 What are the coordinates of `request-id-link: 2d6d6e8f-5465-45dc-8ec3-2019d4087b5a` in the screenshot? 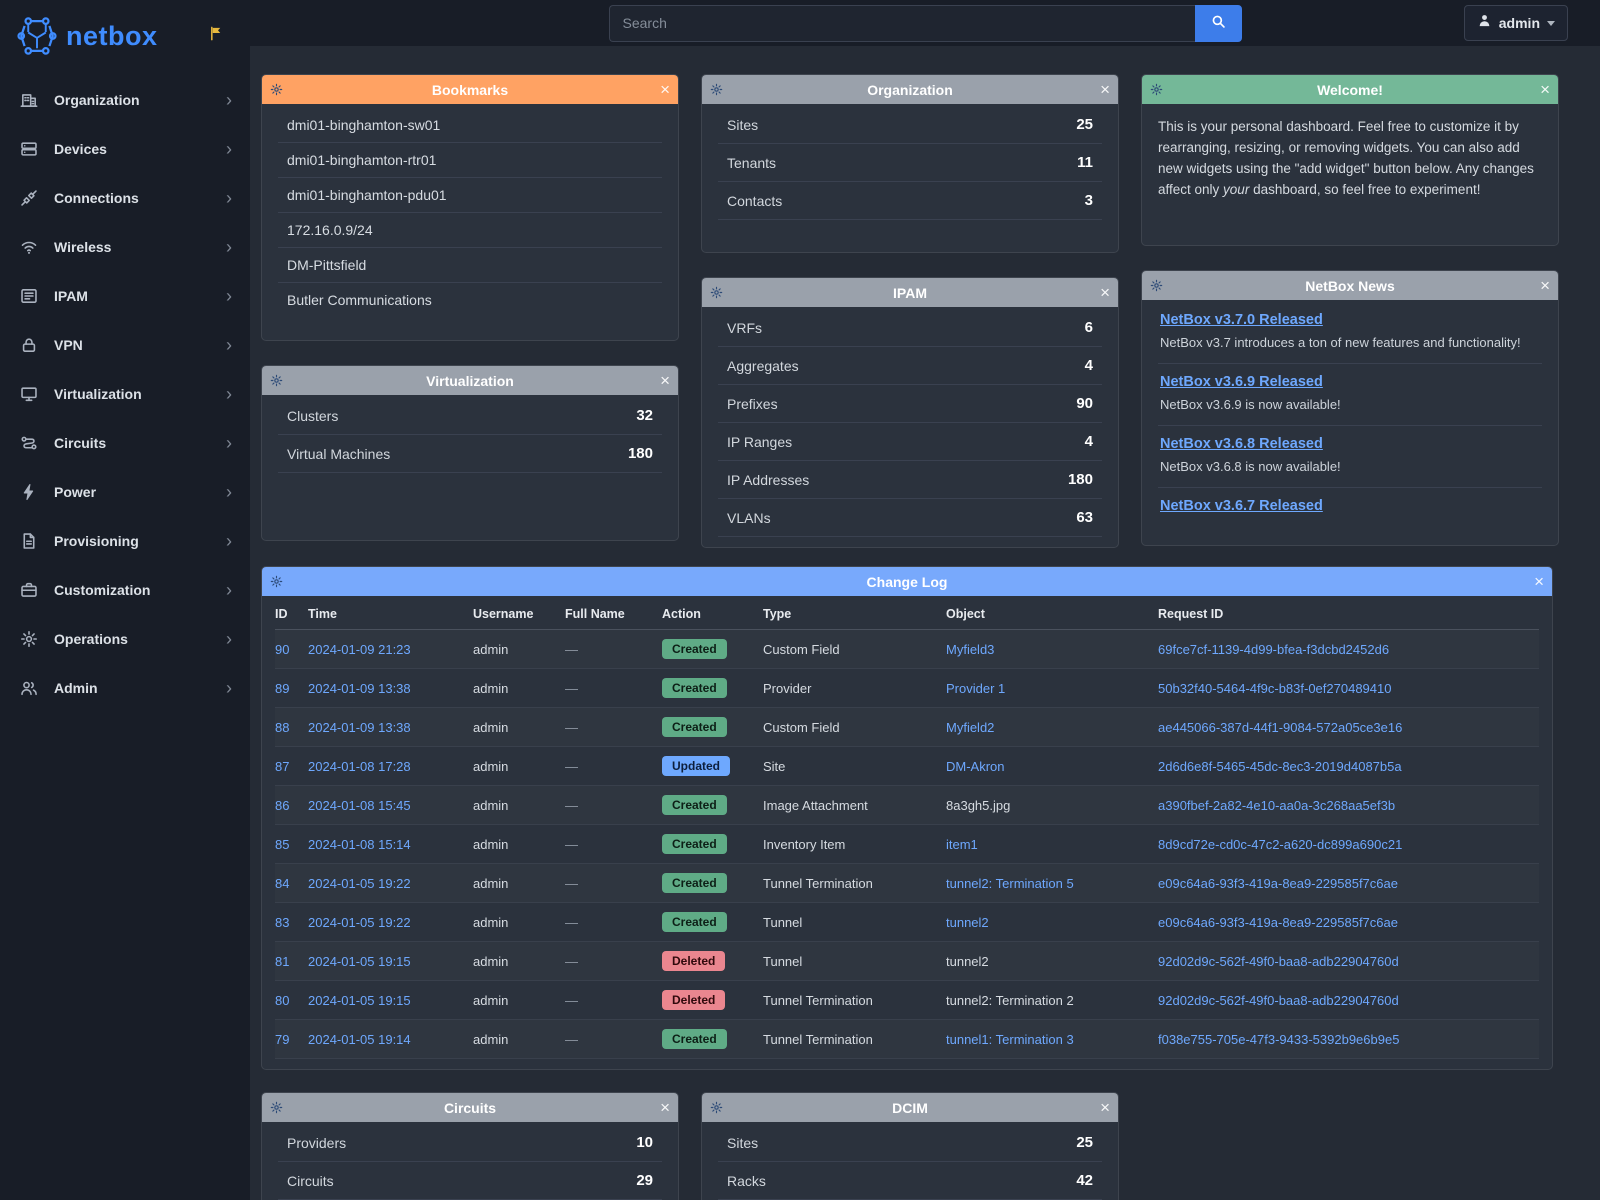 It's located at (1280, 766).